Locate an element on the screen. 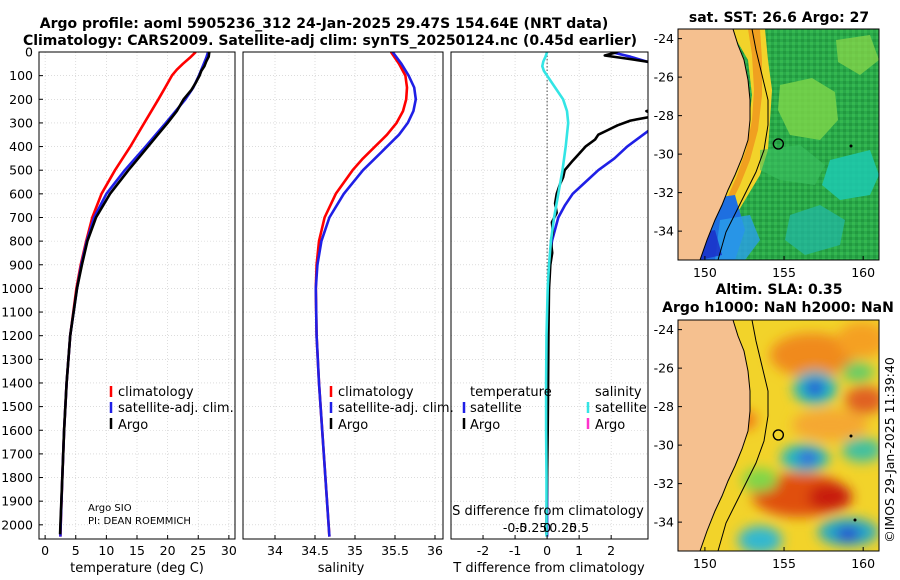 The width and height of the screenshot is (900, 580). legend-satellite: satellite-adj. clim. is located at coordinates (176, 408).